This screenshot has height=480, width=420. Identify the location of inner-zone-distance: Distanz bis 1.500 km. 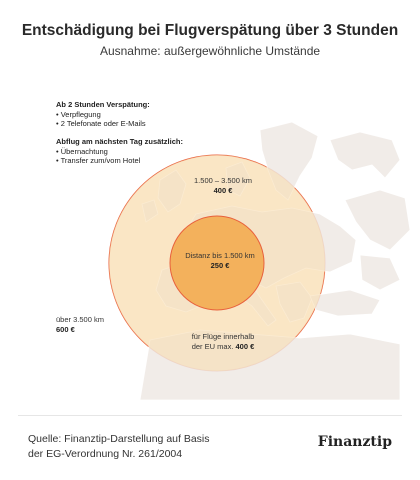
(220, 255).